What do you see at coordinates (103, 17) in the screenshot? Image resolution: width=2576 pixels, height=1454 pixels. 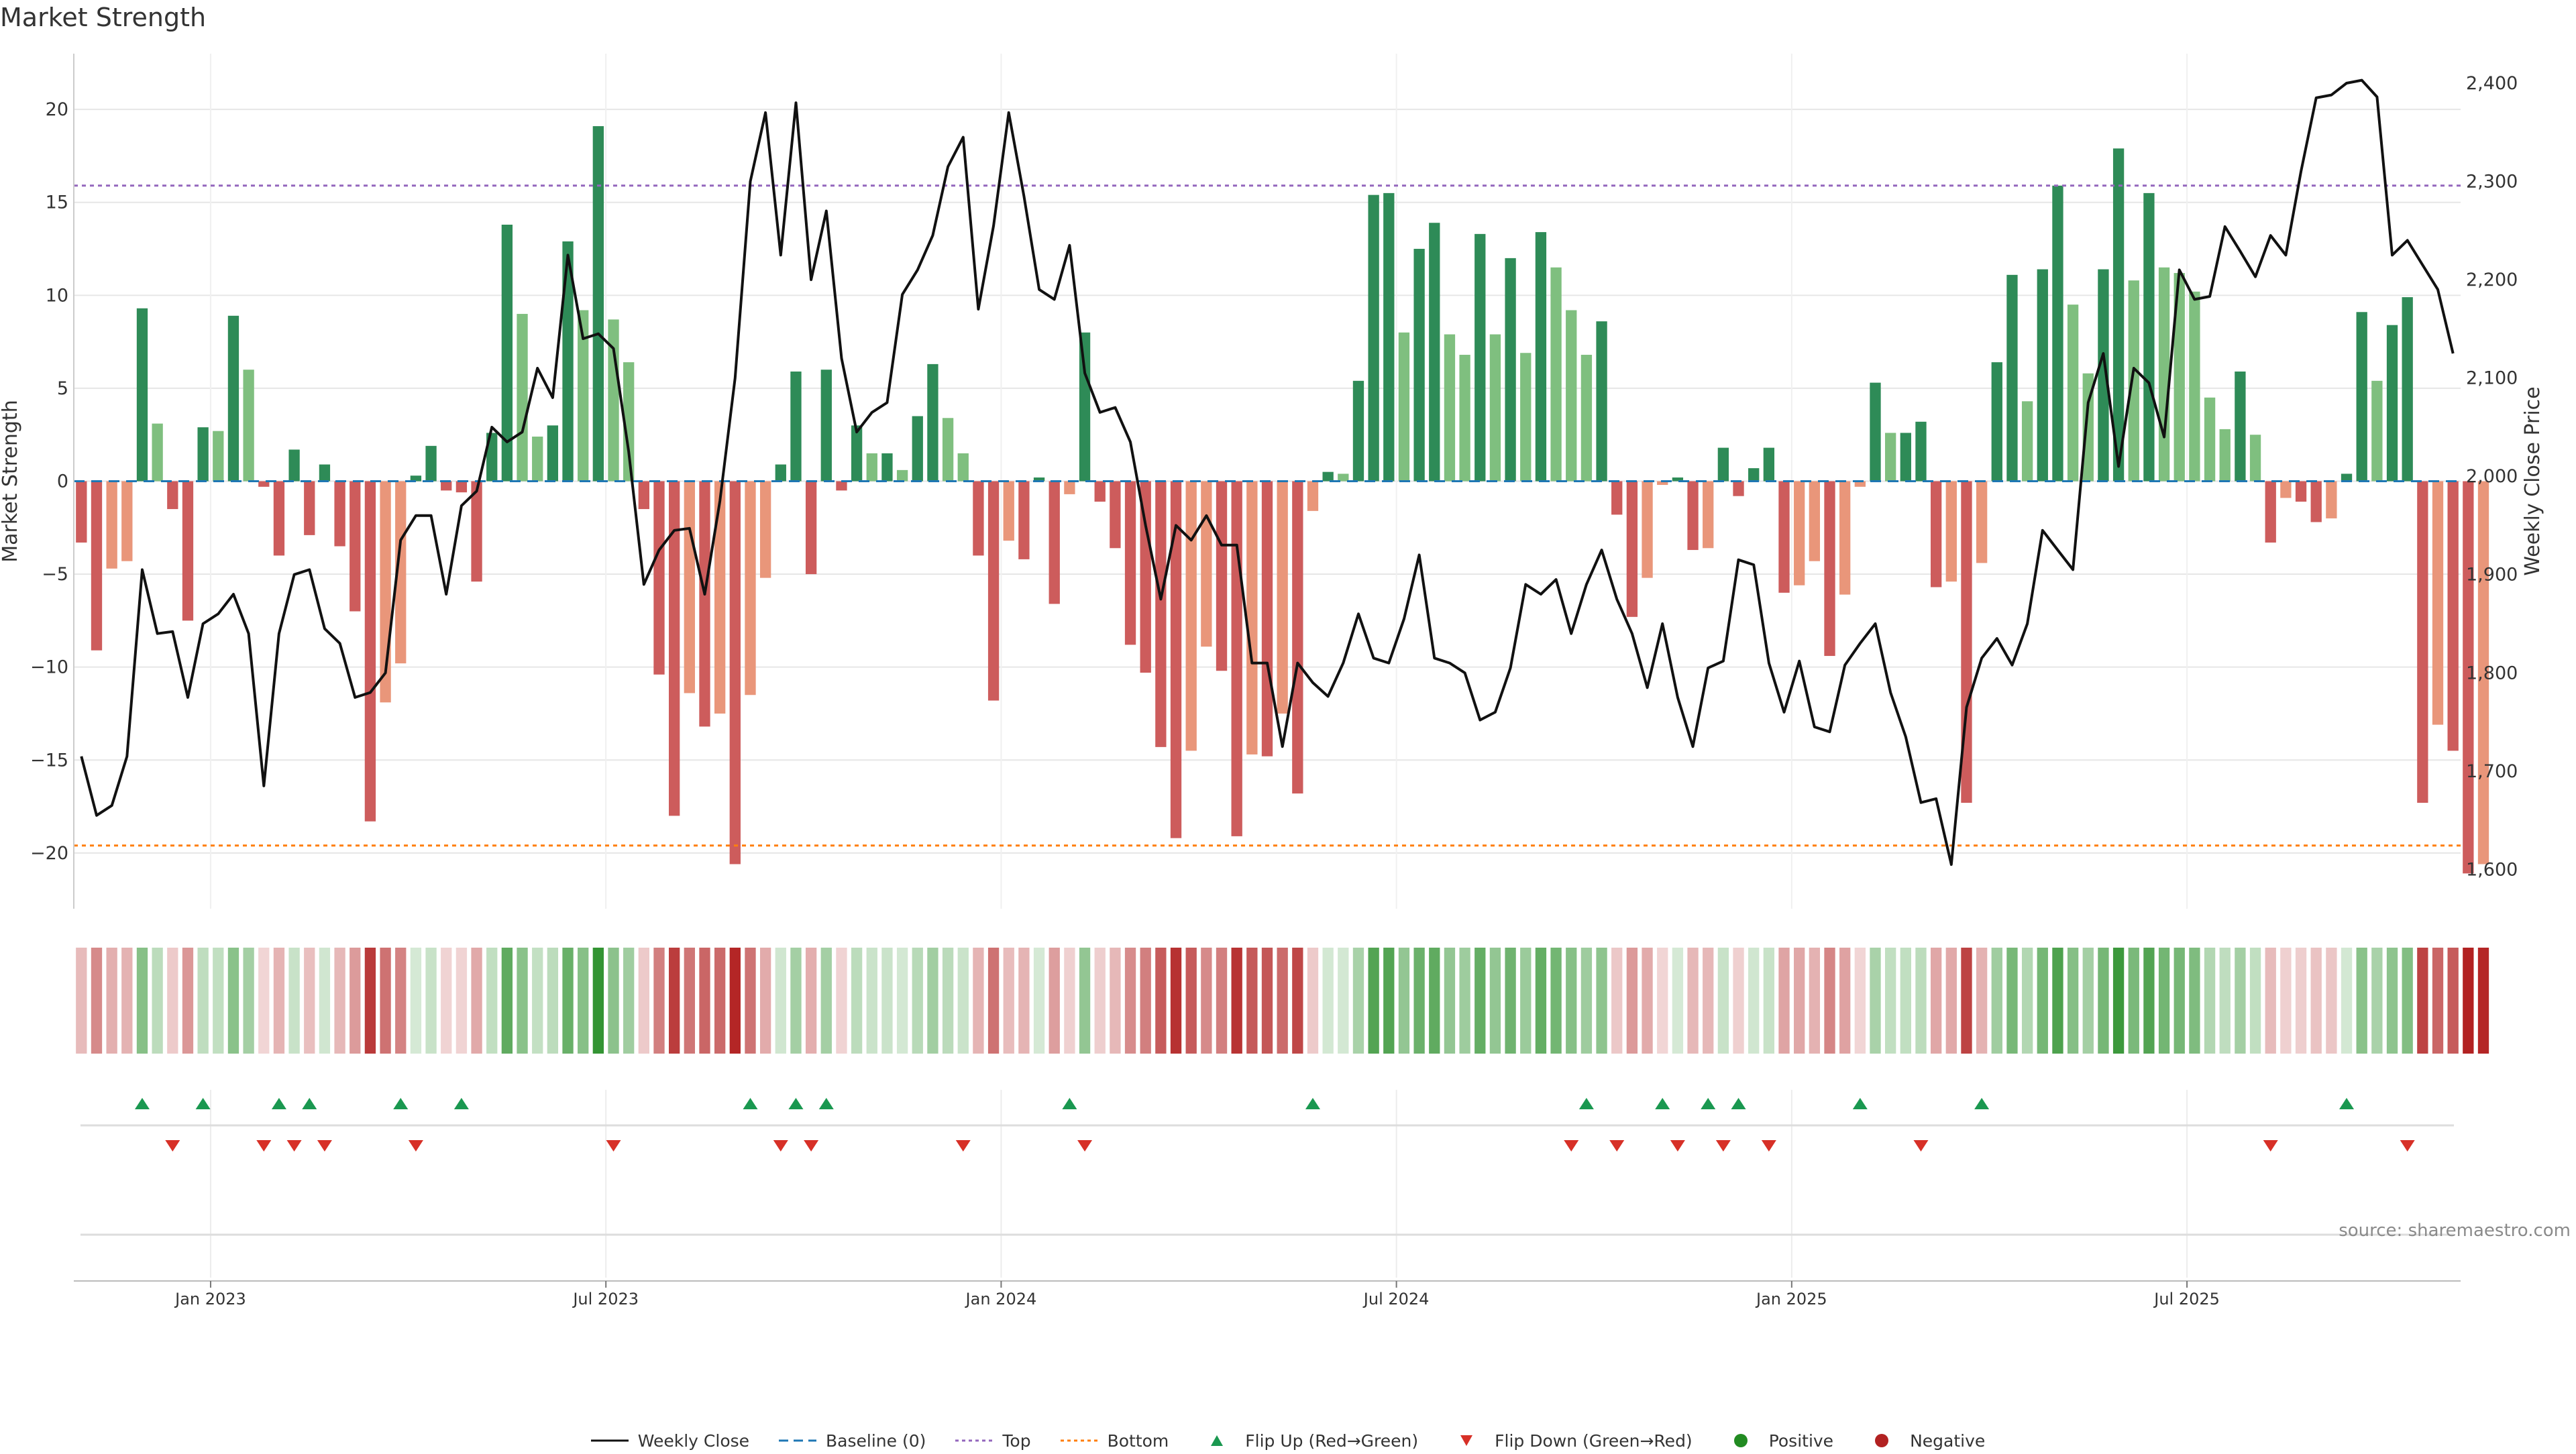 I see `chart-title: Market Strength` at bounding box center [103, 17].